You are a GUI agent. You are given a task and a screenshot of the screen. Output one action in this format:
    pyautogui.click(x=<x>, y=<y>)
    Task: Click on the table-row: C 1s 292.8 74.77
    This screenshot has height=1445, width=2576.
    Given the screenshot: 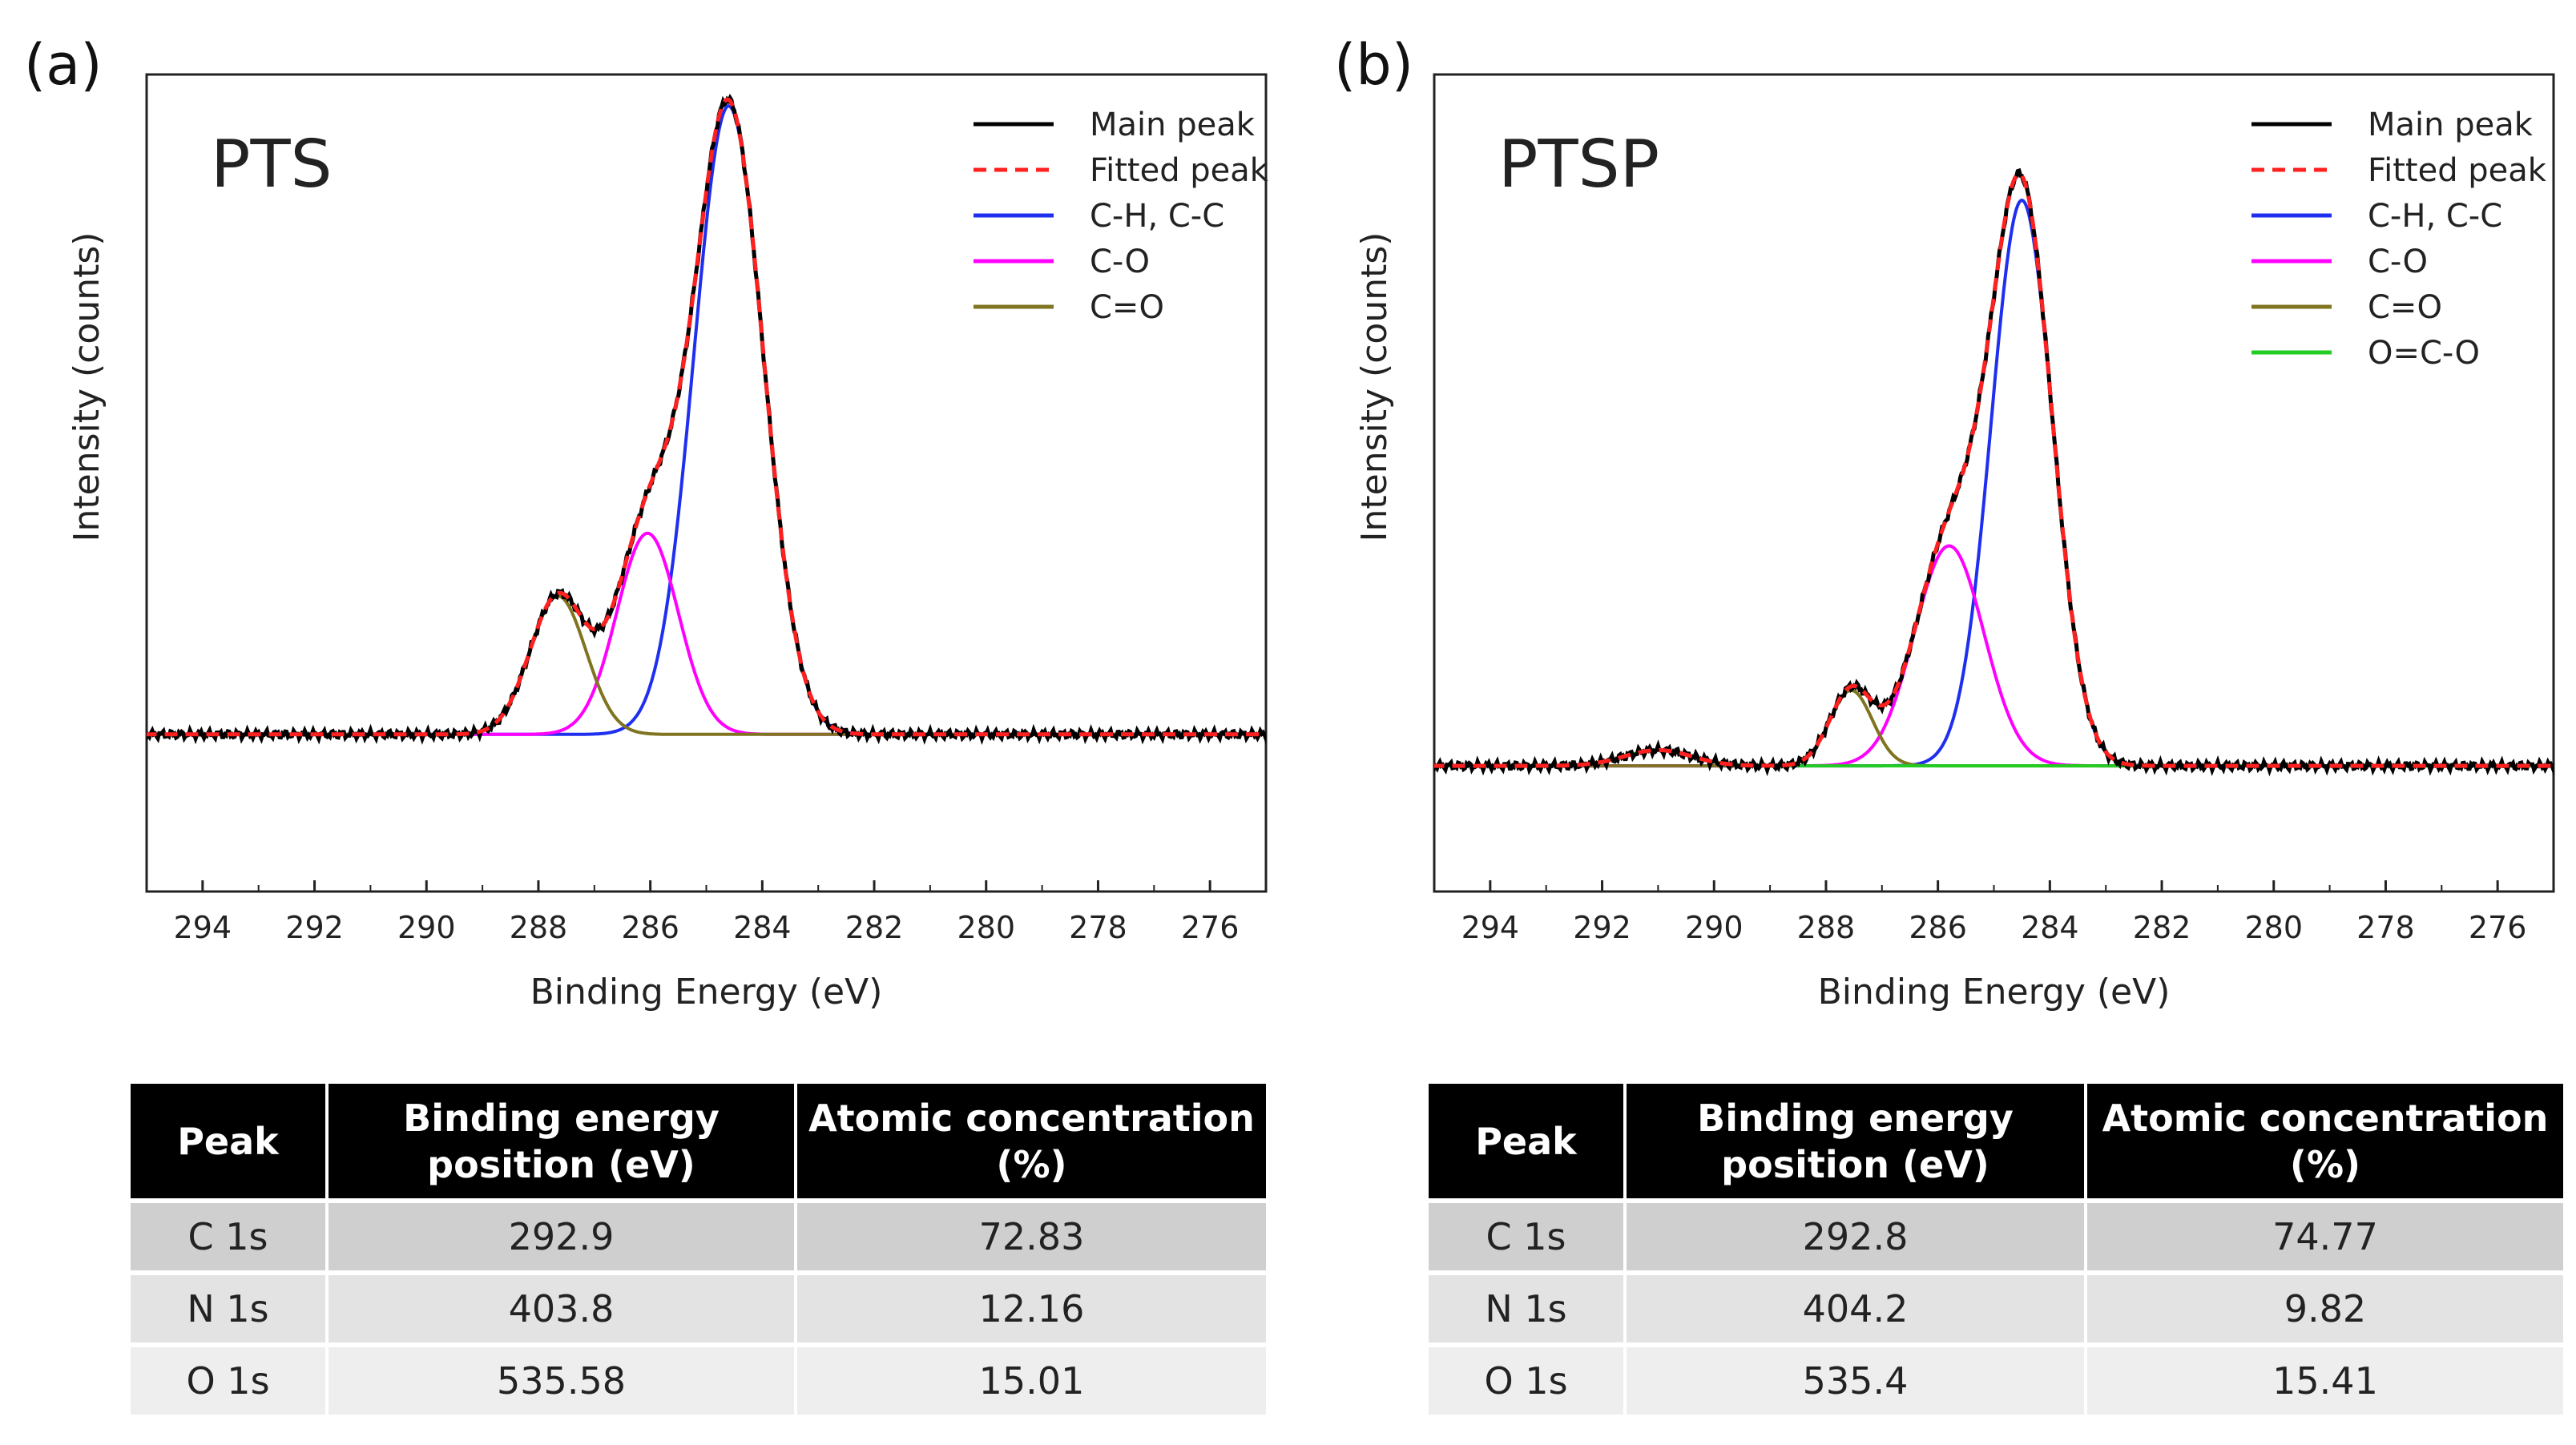 What is the action you would take?
    pyautogui.click(x=1996, y=1235)
    